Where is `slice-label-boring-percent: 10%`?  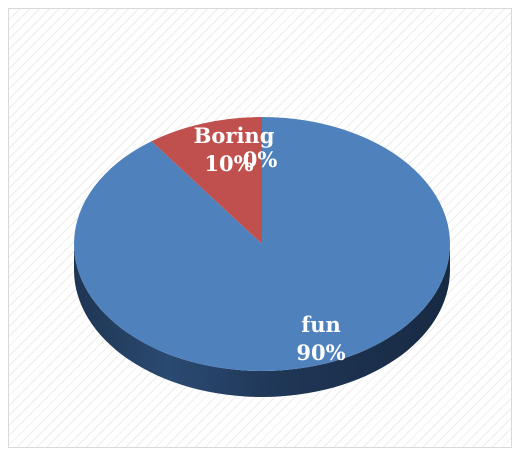
slice-label-boring-percent: 10% is located at coordinates (228, 163).